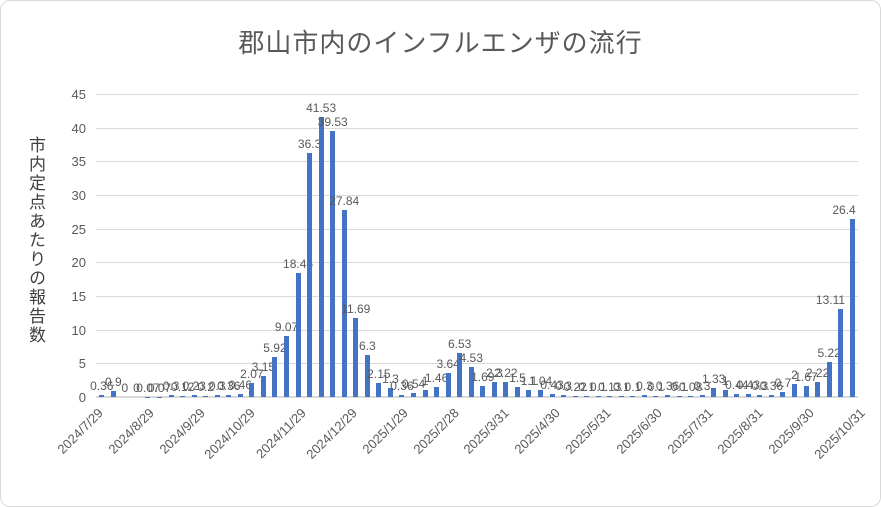 The height and width of the screenshot is (507, 881). What do you see at coordinates (298, 263) in the screenshot?
I see `bar-label: 18.46` at bounding box center [298, 263].